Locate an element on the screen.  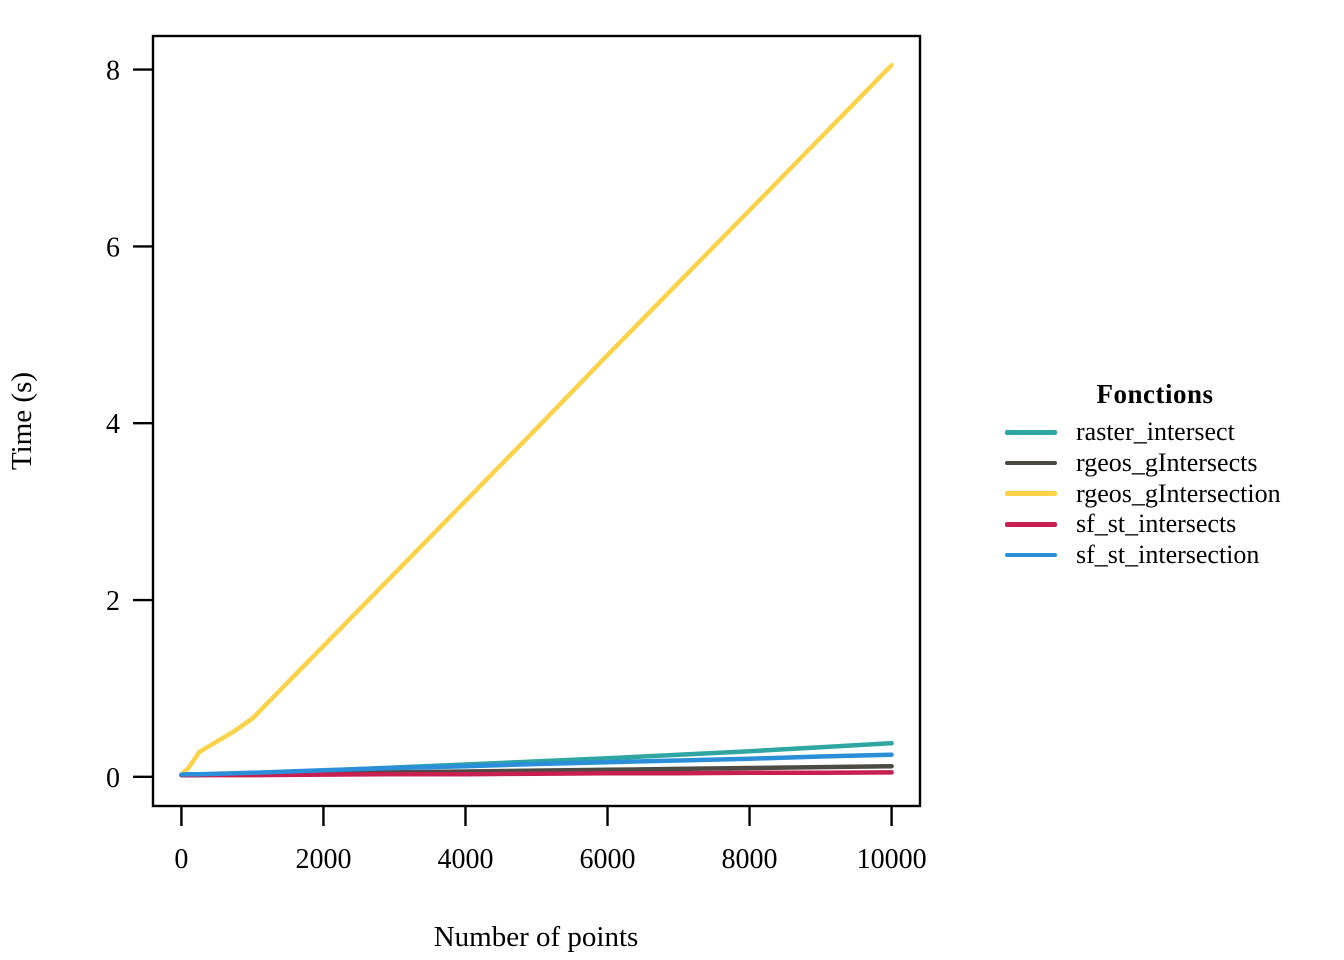
legend-title: Fonctions is located at coordinates (1155, 394).